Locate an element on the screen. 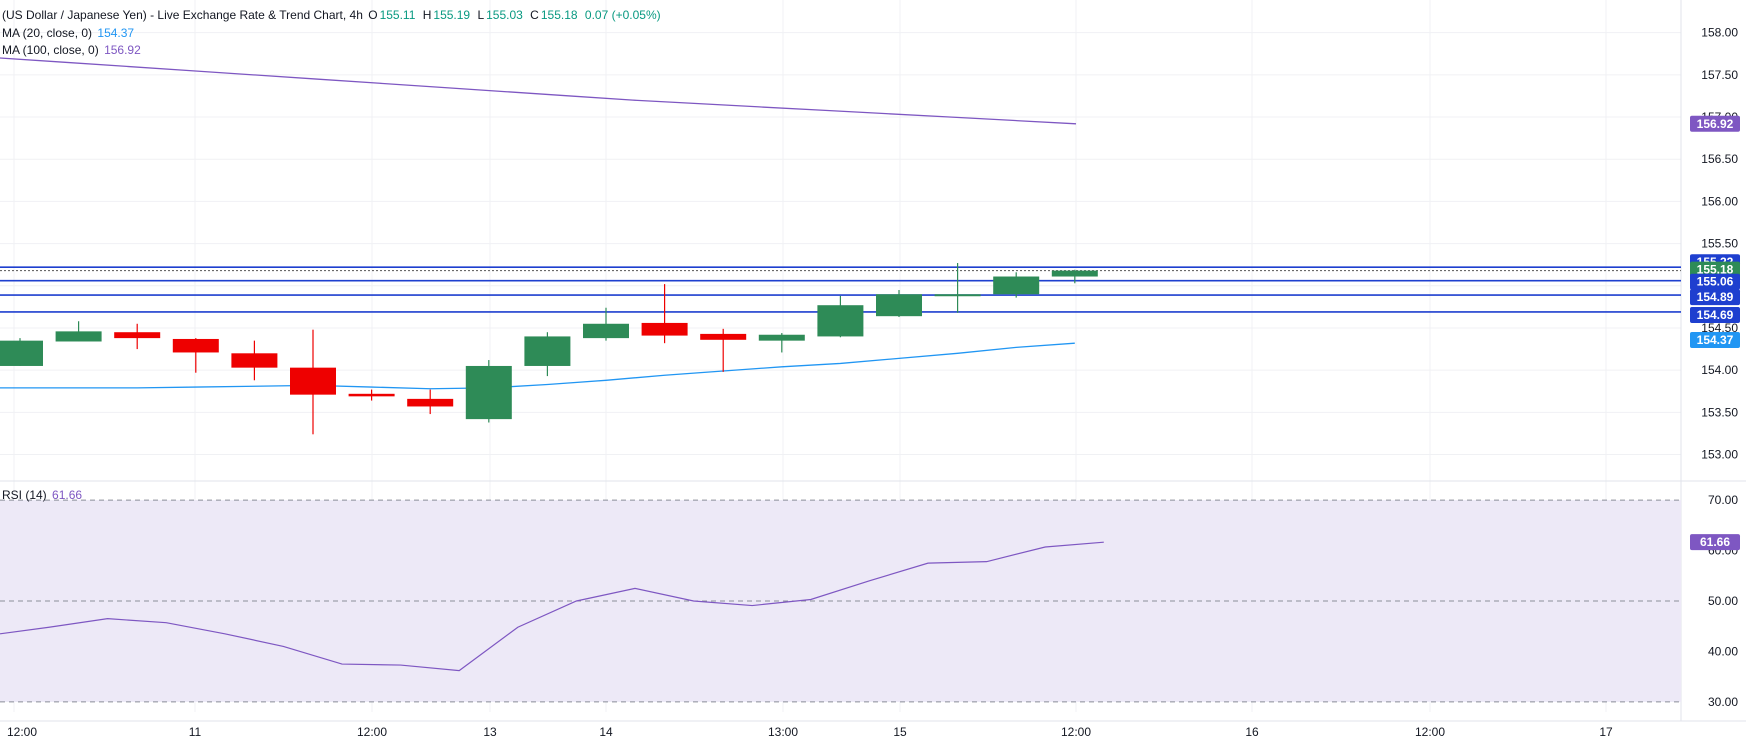  price-tag-text: 154.89 is located at coordinates (1715, 297).